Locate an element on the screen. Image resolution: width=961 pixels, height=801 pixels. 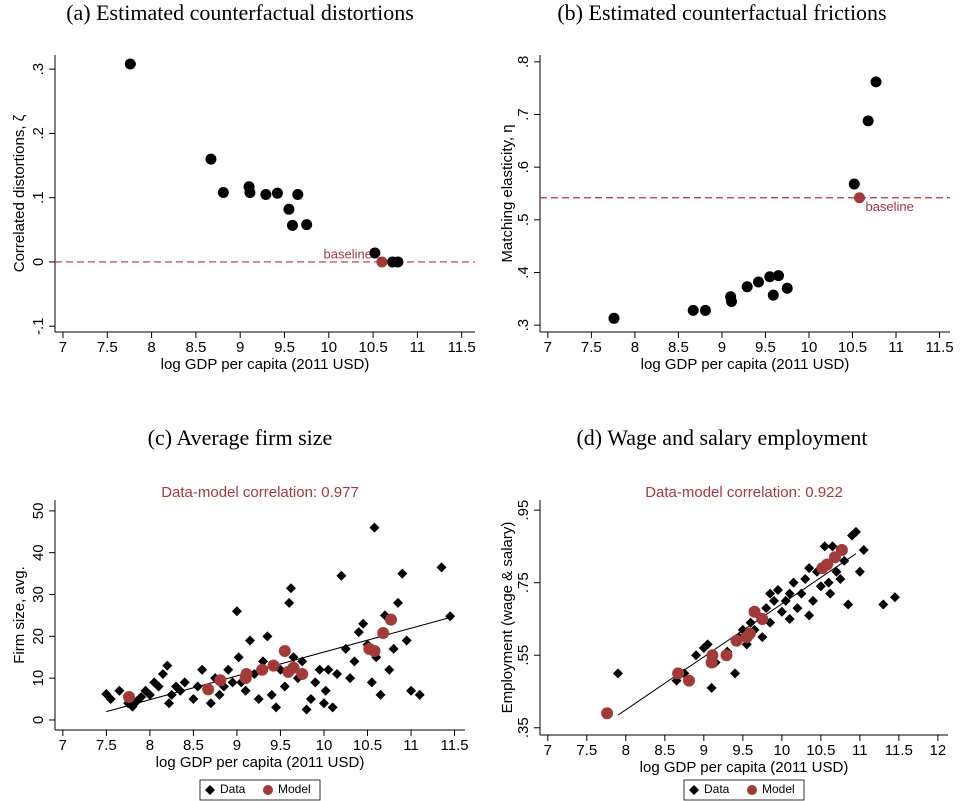
y-axis-label: Firm size, avg. is located at coordinates (19, 615).